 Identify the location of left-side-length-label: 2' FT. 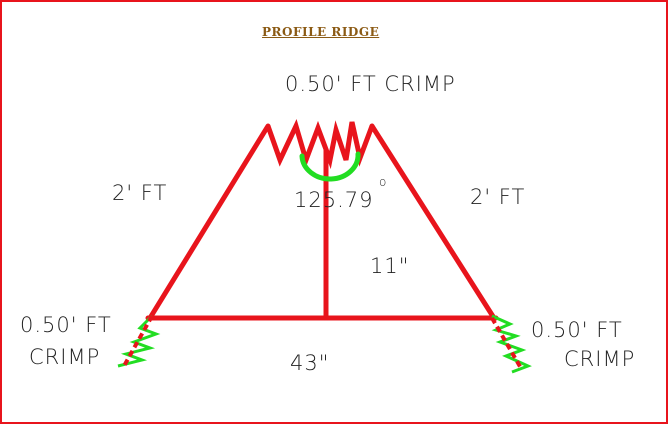
(140, 193).